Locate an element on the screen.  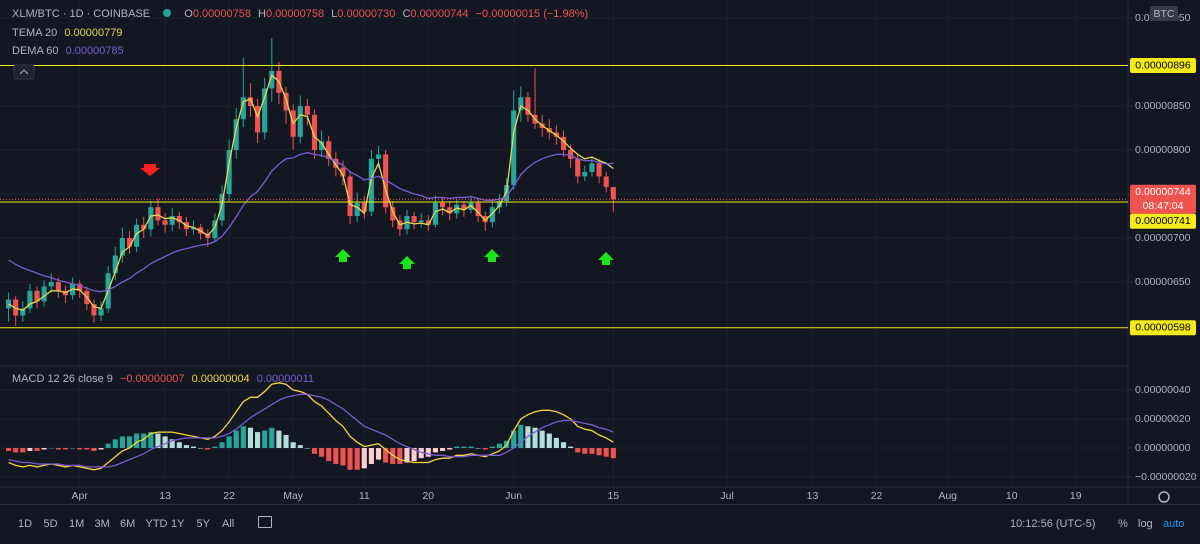
indicator-name: DEMA 60 is located at coordinates (35, 51).